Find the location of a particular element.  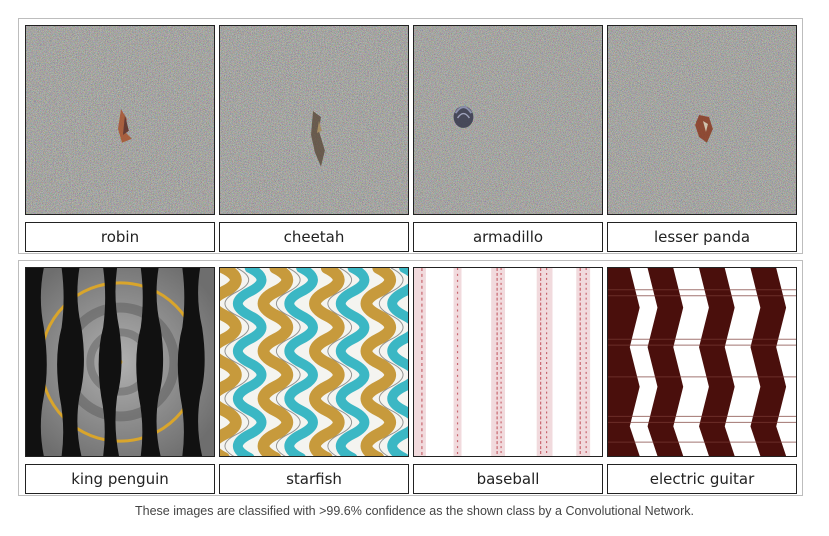

baseball-pattern-image is located at coordinates (508, 362).